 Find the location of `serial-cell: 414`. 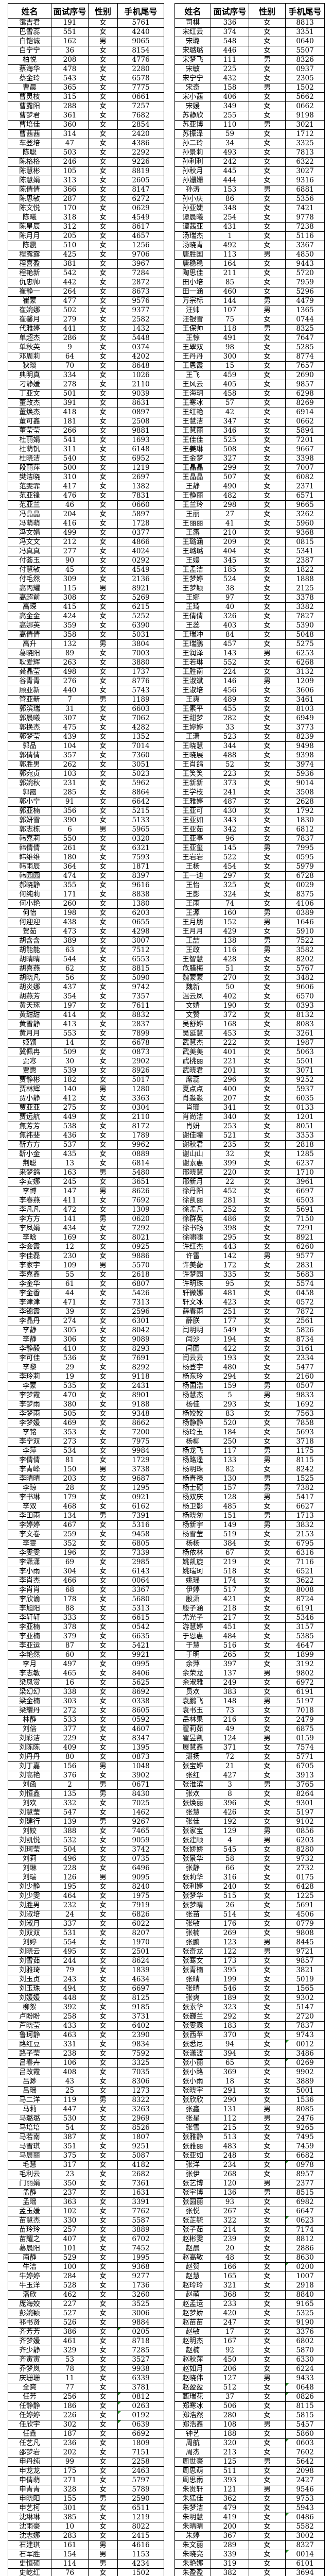

serial-cell: 414 is located at coordinates (70, 1015).